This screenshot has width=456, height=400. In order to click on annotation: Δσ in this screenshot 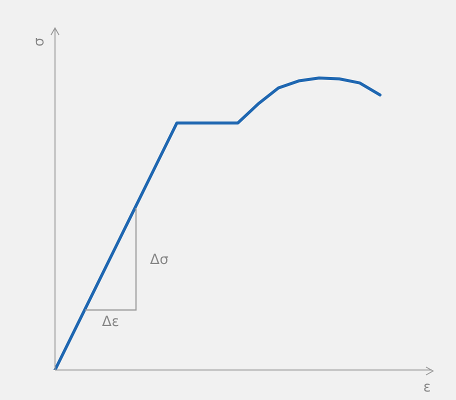, I will do `click(159, 260)`.